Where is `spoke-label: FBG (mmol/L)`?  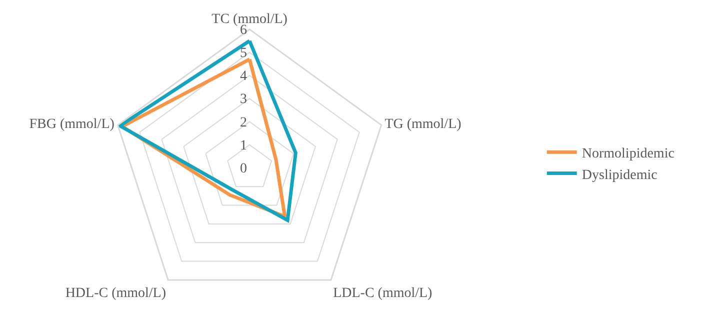
spoke-label: FBG (mmol/L) is located at coordinates (72, 124).